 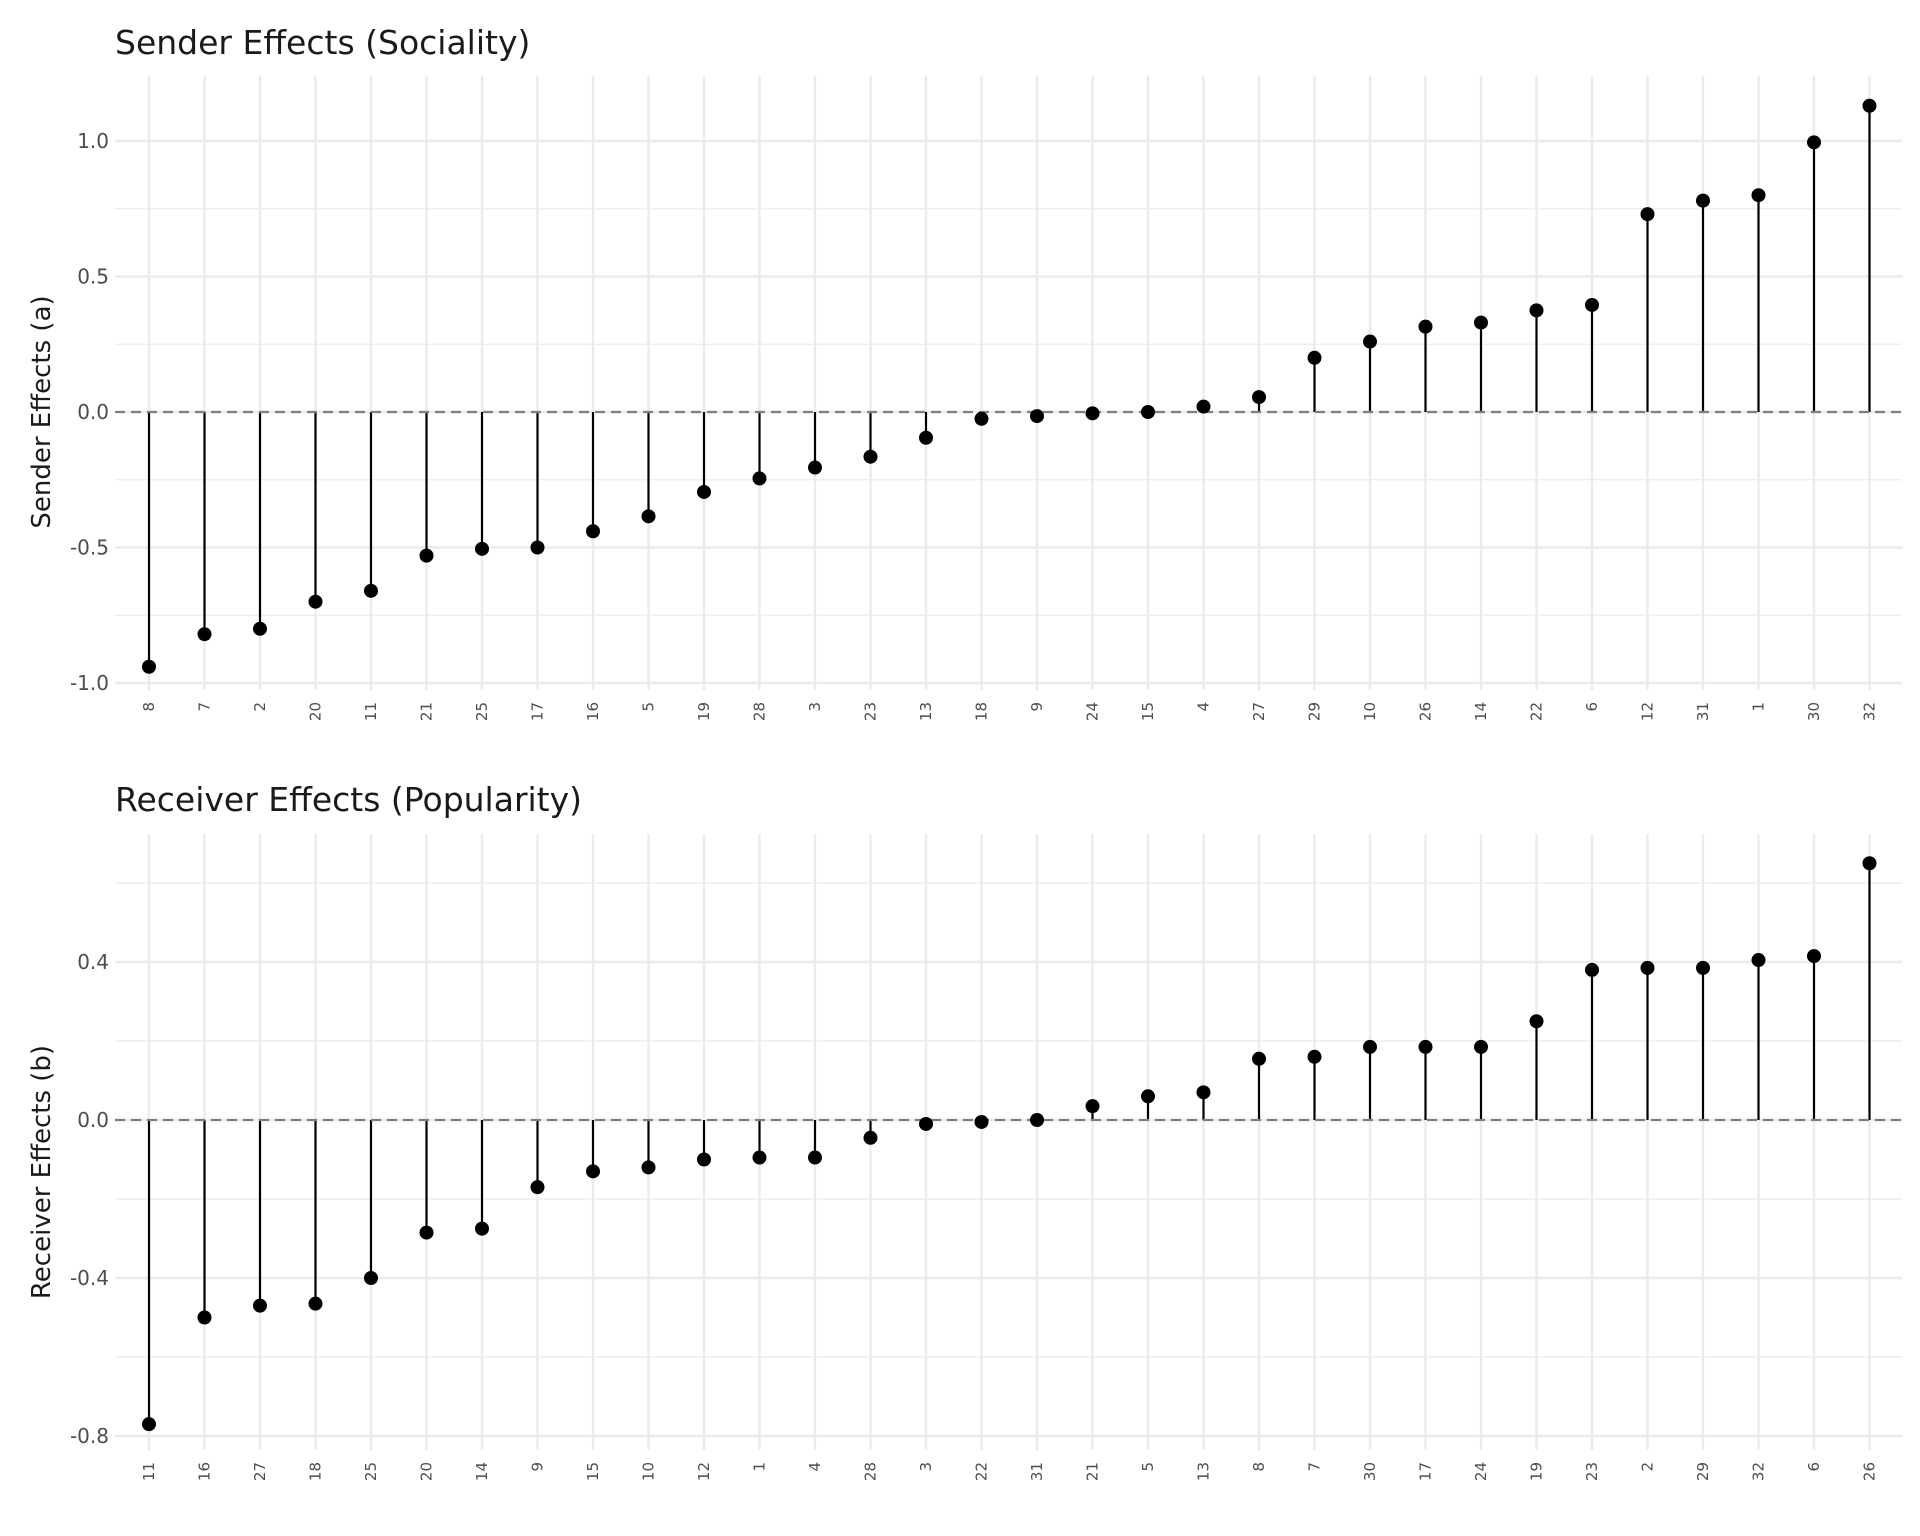 What do you see at coordinates (1093, 1471) in the screenshot?
I see `receiver-x-tick-label: 21` at bounding box center [1093, 1471].